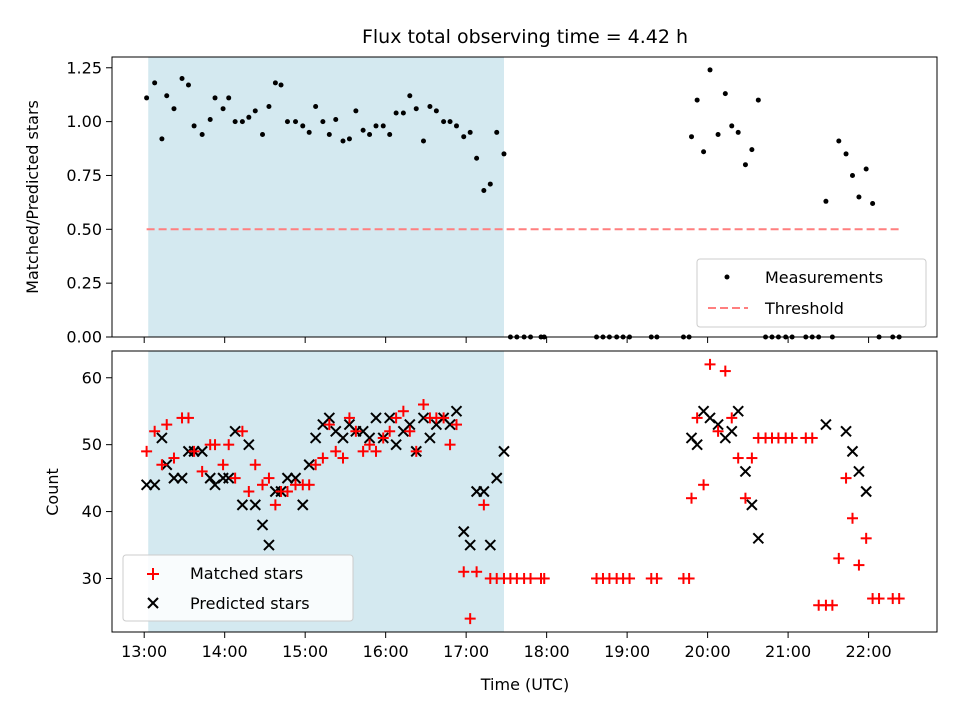 The height and width of the screenshot is (720, 960). I want to click on x-tick-label: 22:00, so click(869, 651).